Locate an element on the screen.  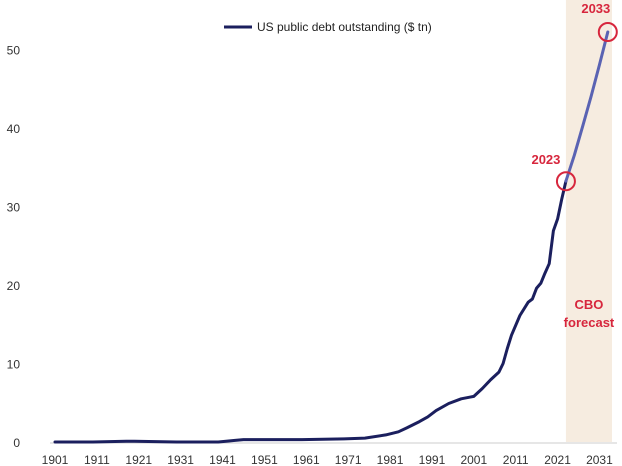
forecast-region is located at coordinates (588, 221).